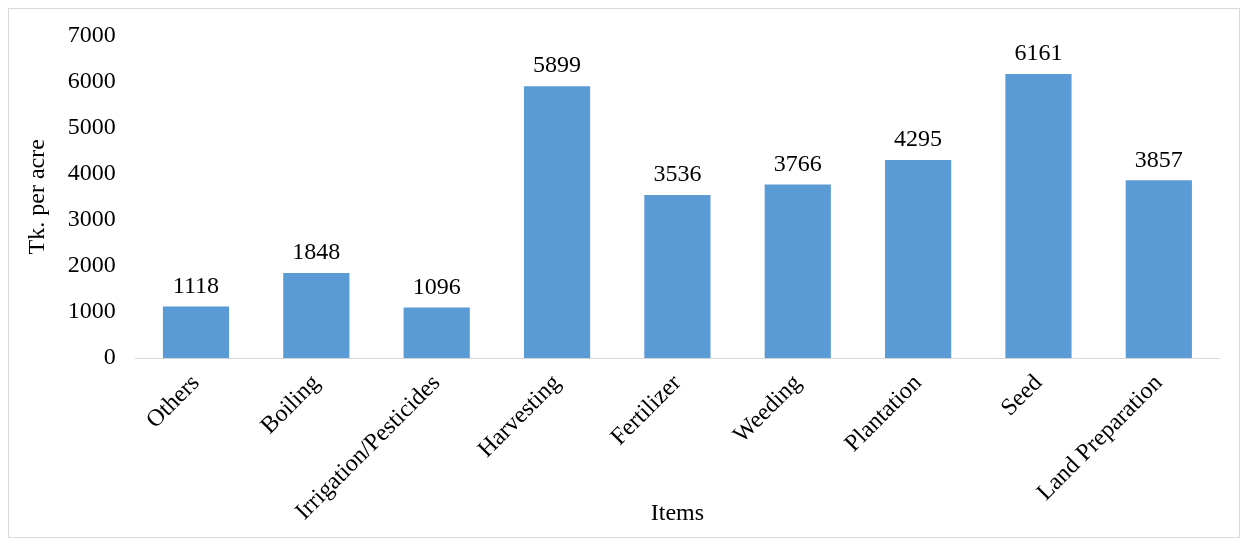 The height and width of the screenshot is (546, 1248). I want to click on data-label: 1096, so click(436, 285).